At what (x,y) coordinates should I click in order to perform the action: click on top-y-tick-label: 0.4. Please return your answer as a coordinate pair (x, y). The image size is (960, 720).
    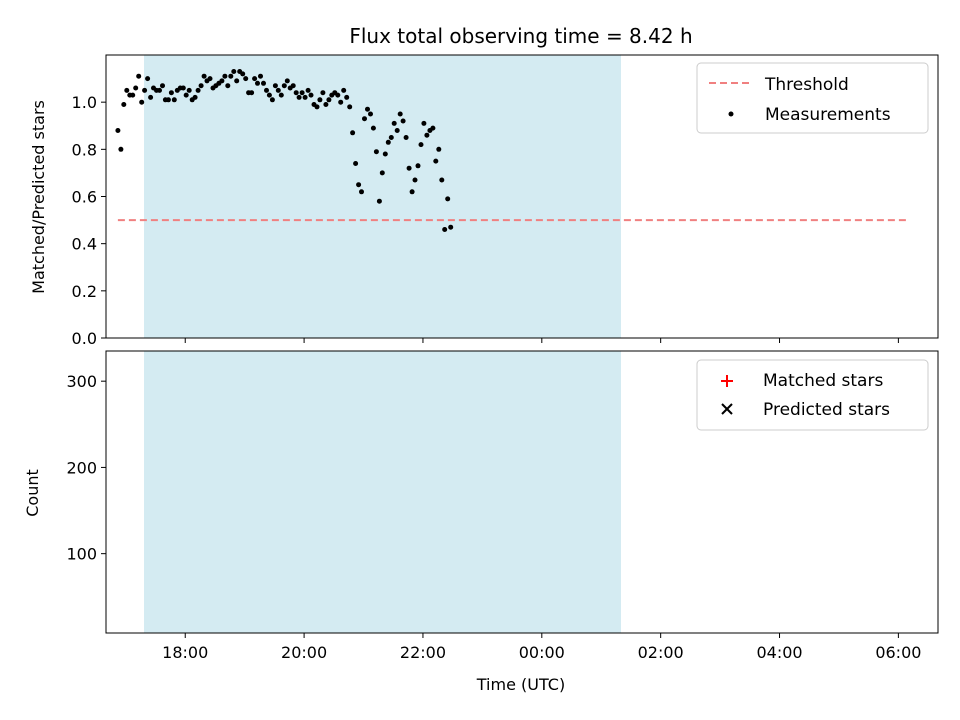
    Looking at the image, I should click on (84, 244).